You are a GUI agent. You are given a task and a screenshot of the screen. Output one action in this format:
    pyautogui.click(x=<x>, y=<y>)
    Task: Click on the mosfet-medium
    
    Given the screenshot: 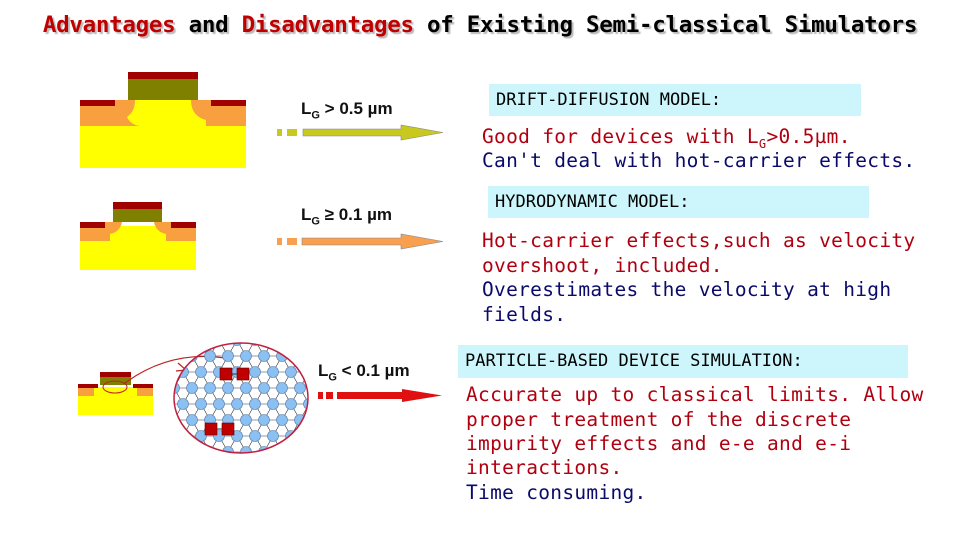 What is the action you would take?
    pyautogui.click(x=138, y=236)
    